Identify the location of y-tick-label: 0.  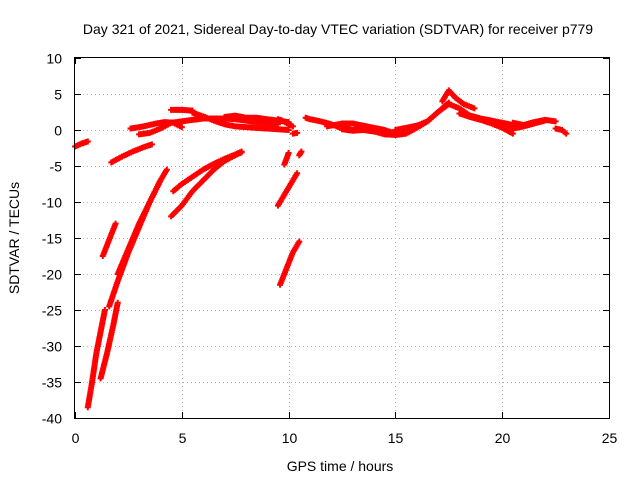
(58, 131).